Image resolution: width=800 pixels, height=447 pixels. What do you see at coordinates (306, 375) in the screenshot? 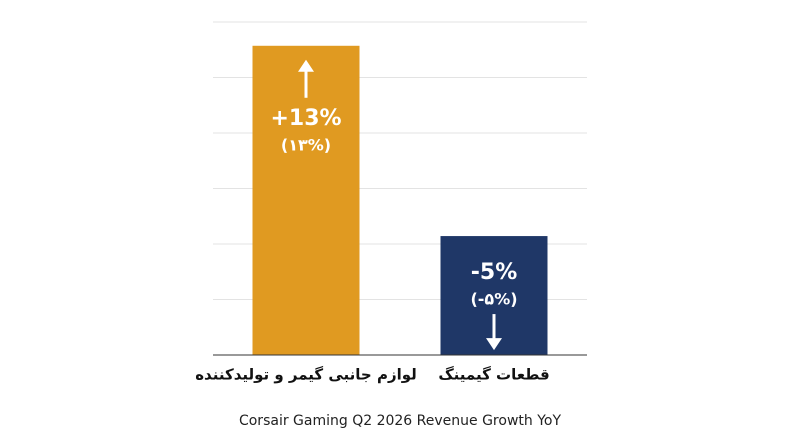
I see `x-tick-label: لوازم جانبی گیمر و تولیدکننده` at bounding box center [306, 375].